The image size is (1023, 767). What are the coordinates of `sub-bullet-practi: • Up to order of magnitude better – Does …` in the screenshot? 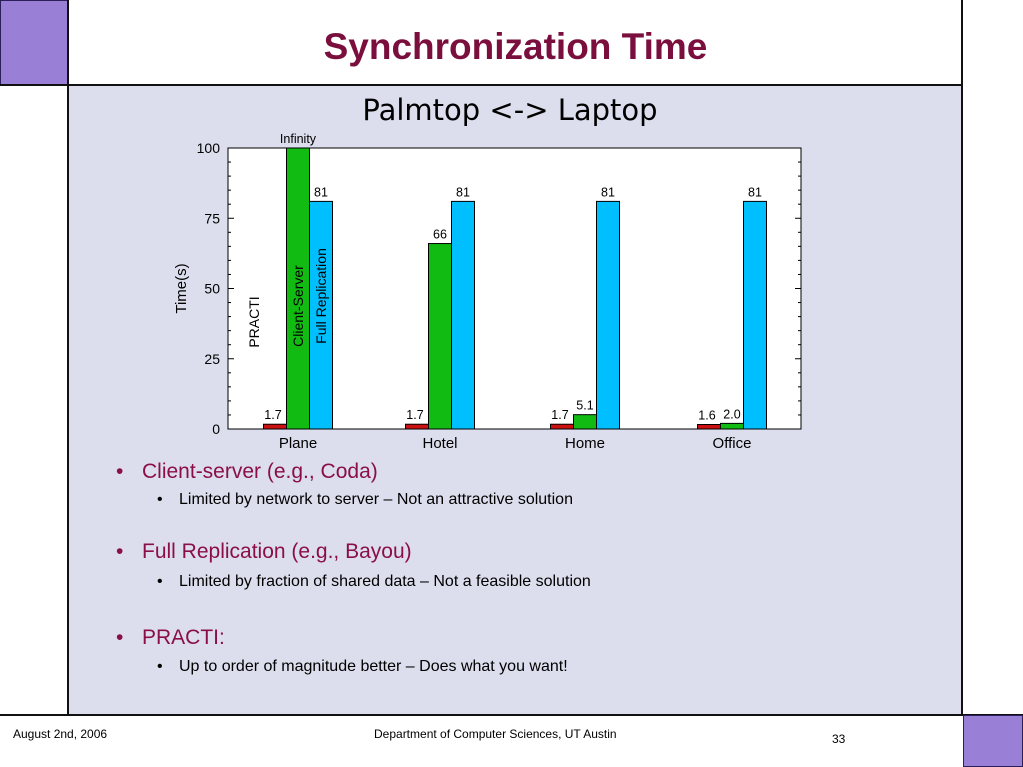 It's located at (362, 666).